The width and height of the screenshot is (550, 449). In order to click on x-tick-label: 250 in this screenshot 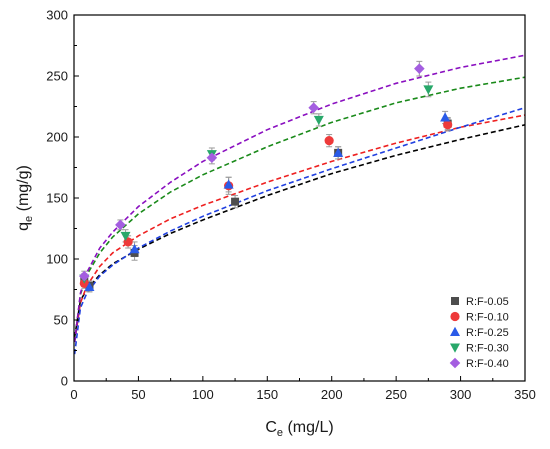, I will do `click(396, 394)`.